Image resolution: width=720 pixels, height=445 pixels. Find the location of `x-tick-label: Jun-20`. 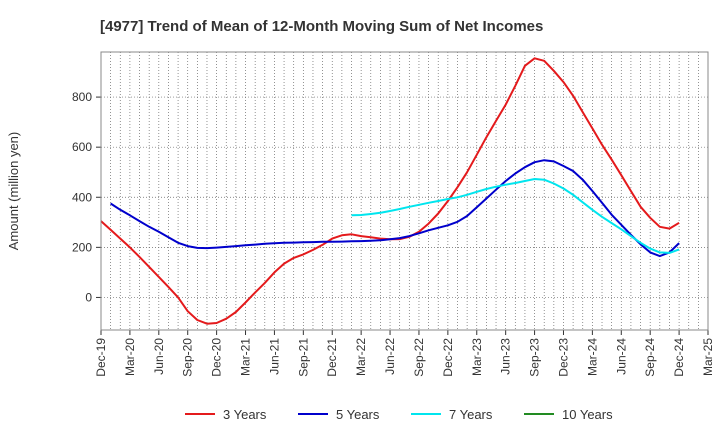

x-tick-label: Jun-20 is located at coordinates (159, 356).